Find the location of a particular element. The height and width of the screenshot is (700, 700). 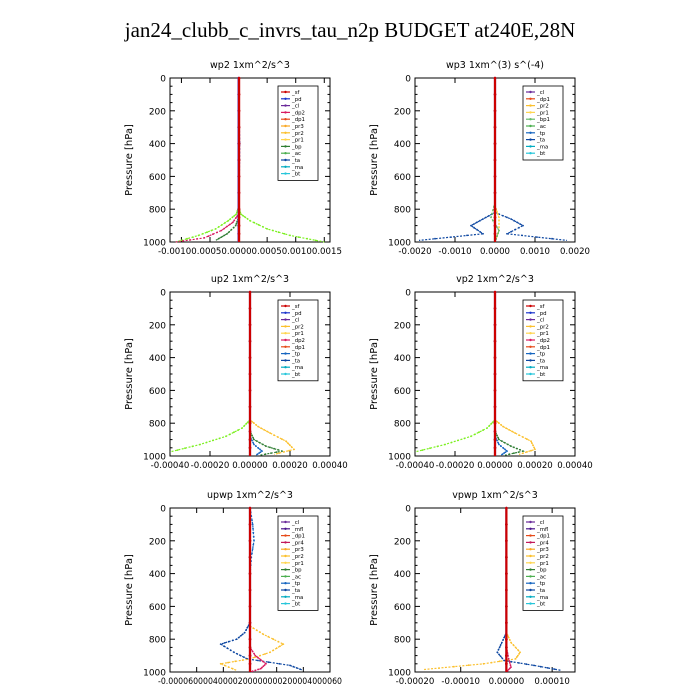

series-line is located at coordinates (281, 225).